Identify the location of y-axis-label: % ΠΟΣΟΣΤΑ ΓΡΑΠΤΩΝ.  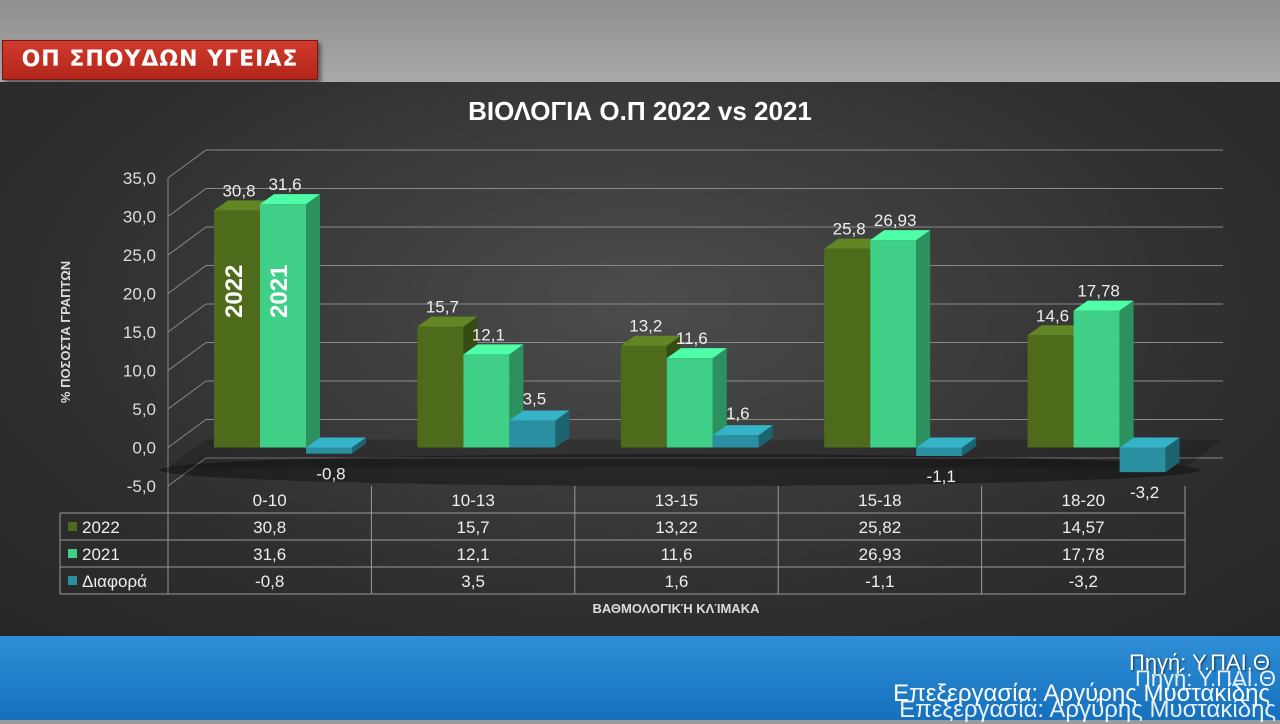
(65, 332).